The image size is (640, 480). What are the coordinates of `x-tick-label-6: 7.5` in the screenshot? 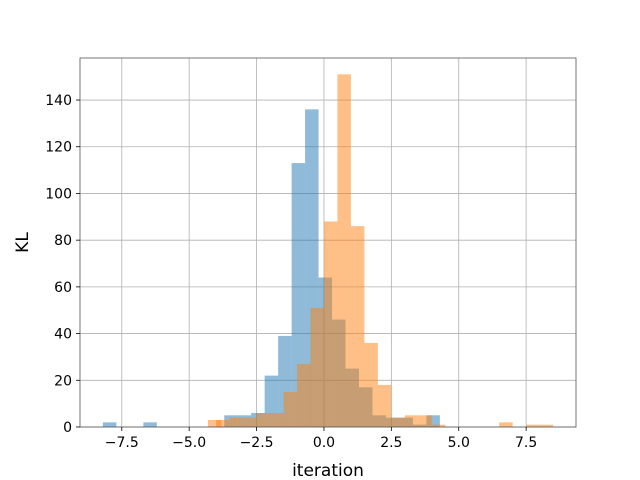 It's located at (526, 443).